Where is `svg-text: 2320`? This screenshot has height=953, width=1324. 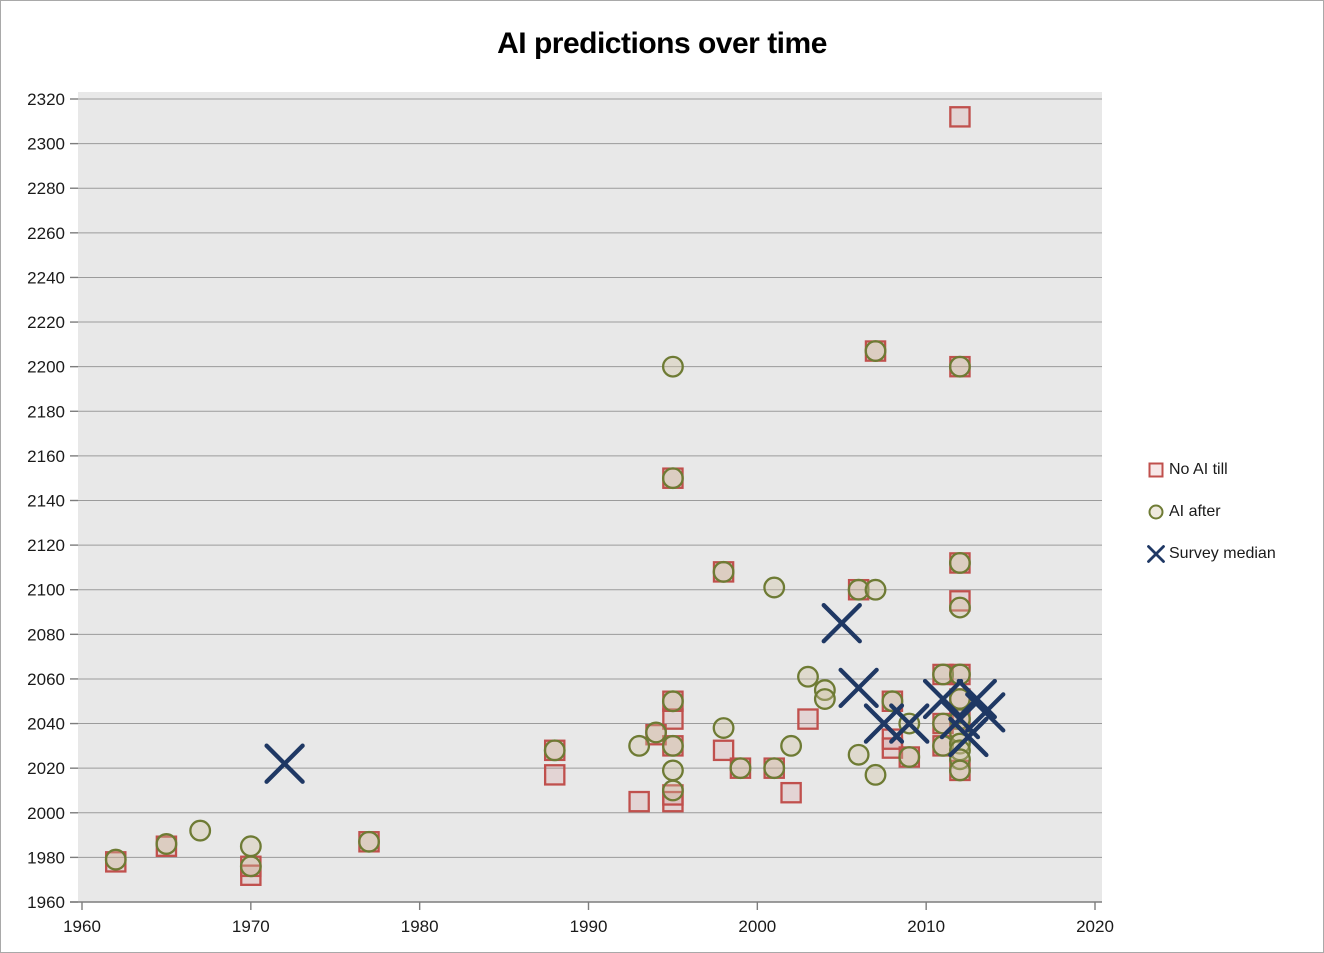
svg-text: 2320 is located at coordinates (46, 99).